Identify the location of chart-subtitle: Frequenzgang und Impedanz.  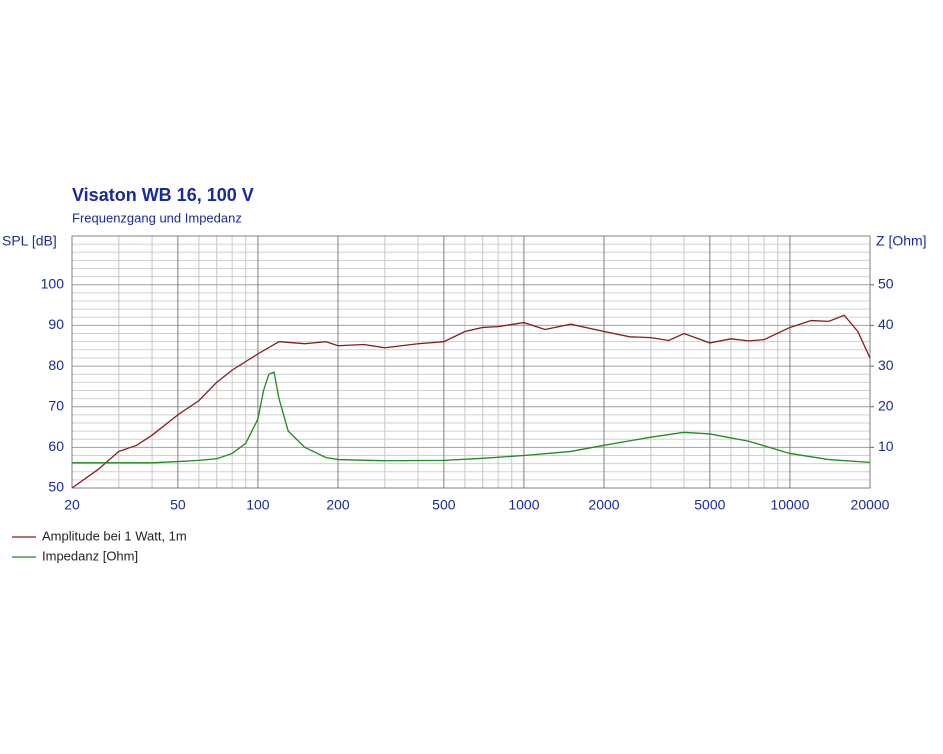
(157, 217).